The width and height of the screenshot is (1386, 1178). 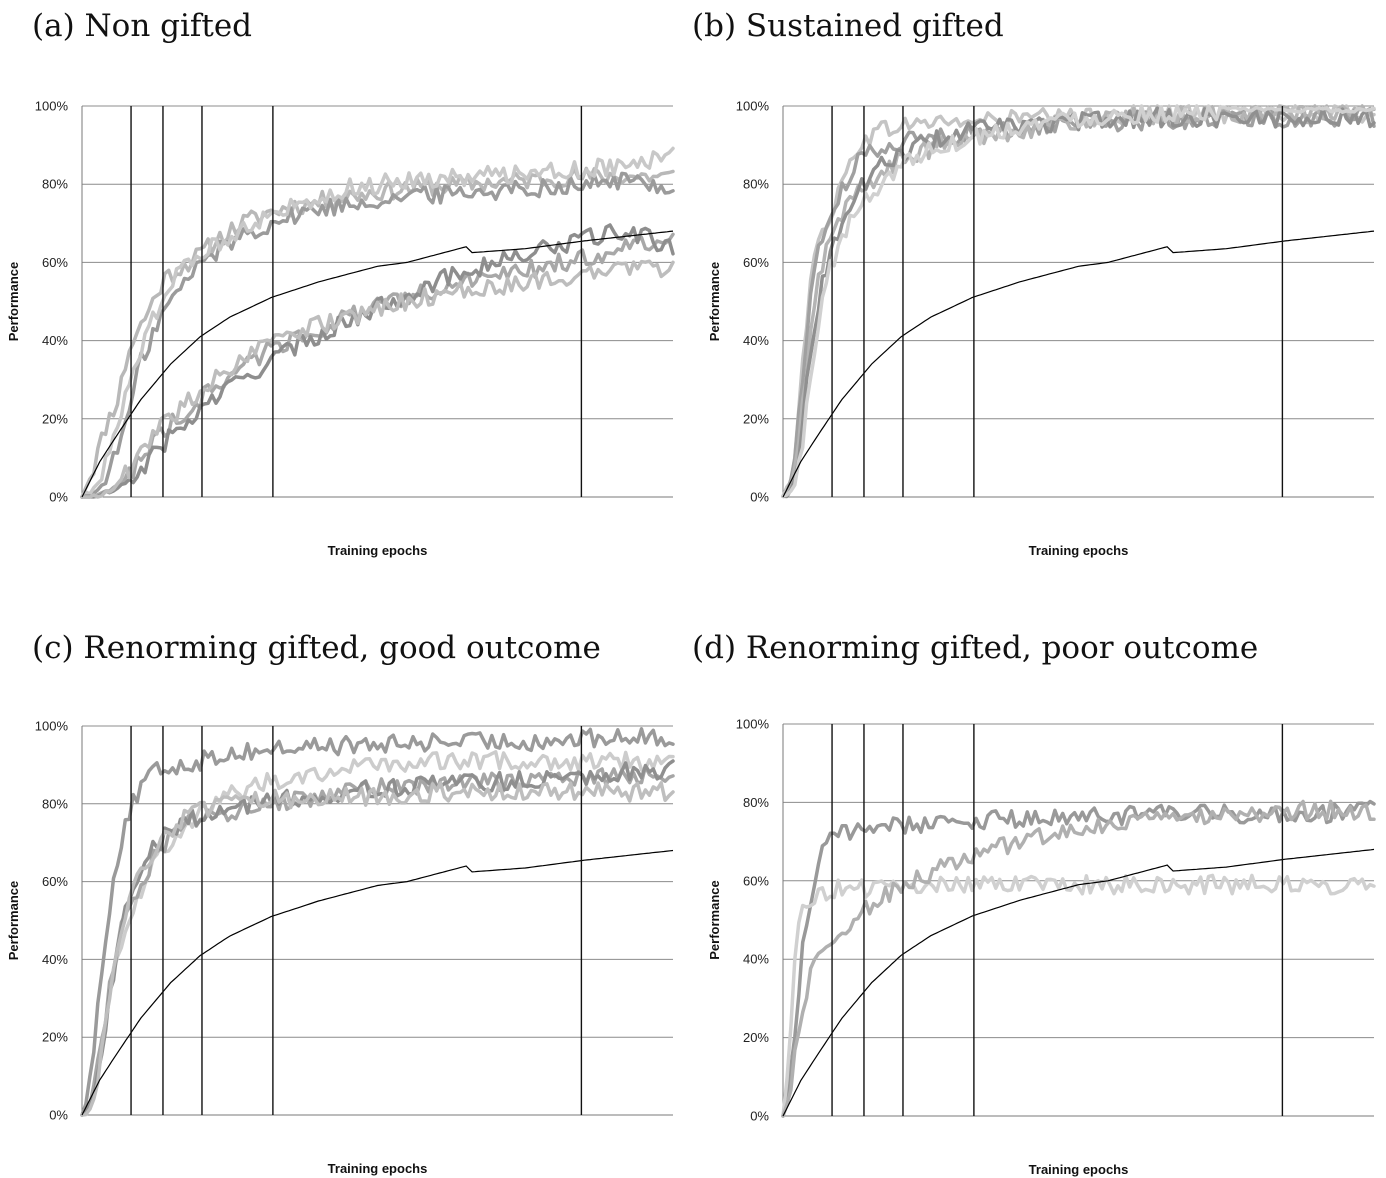 I want to click on panel-title: (a) Non gifted, so click(x=142, y=26).